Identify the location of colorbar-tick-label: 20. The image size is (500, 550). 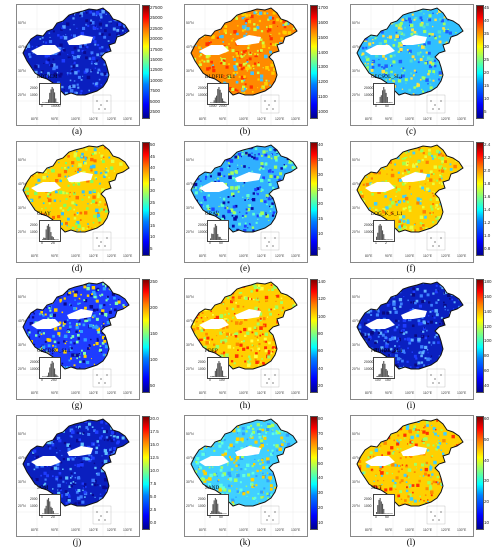
(320, 508).